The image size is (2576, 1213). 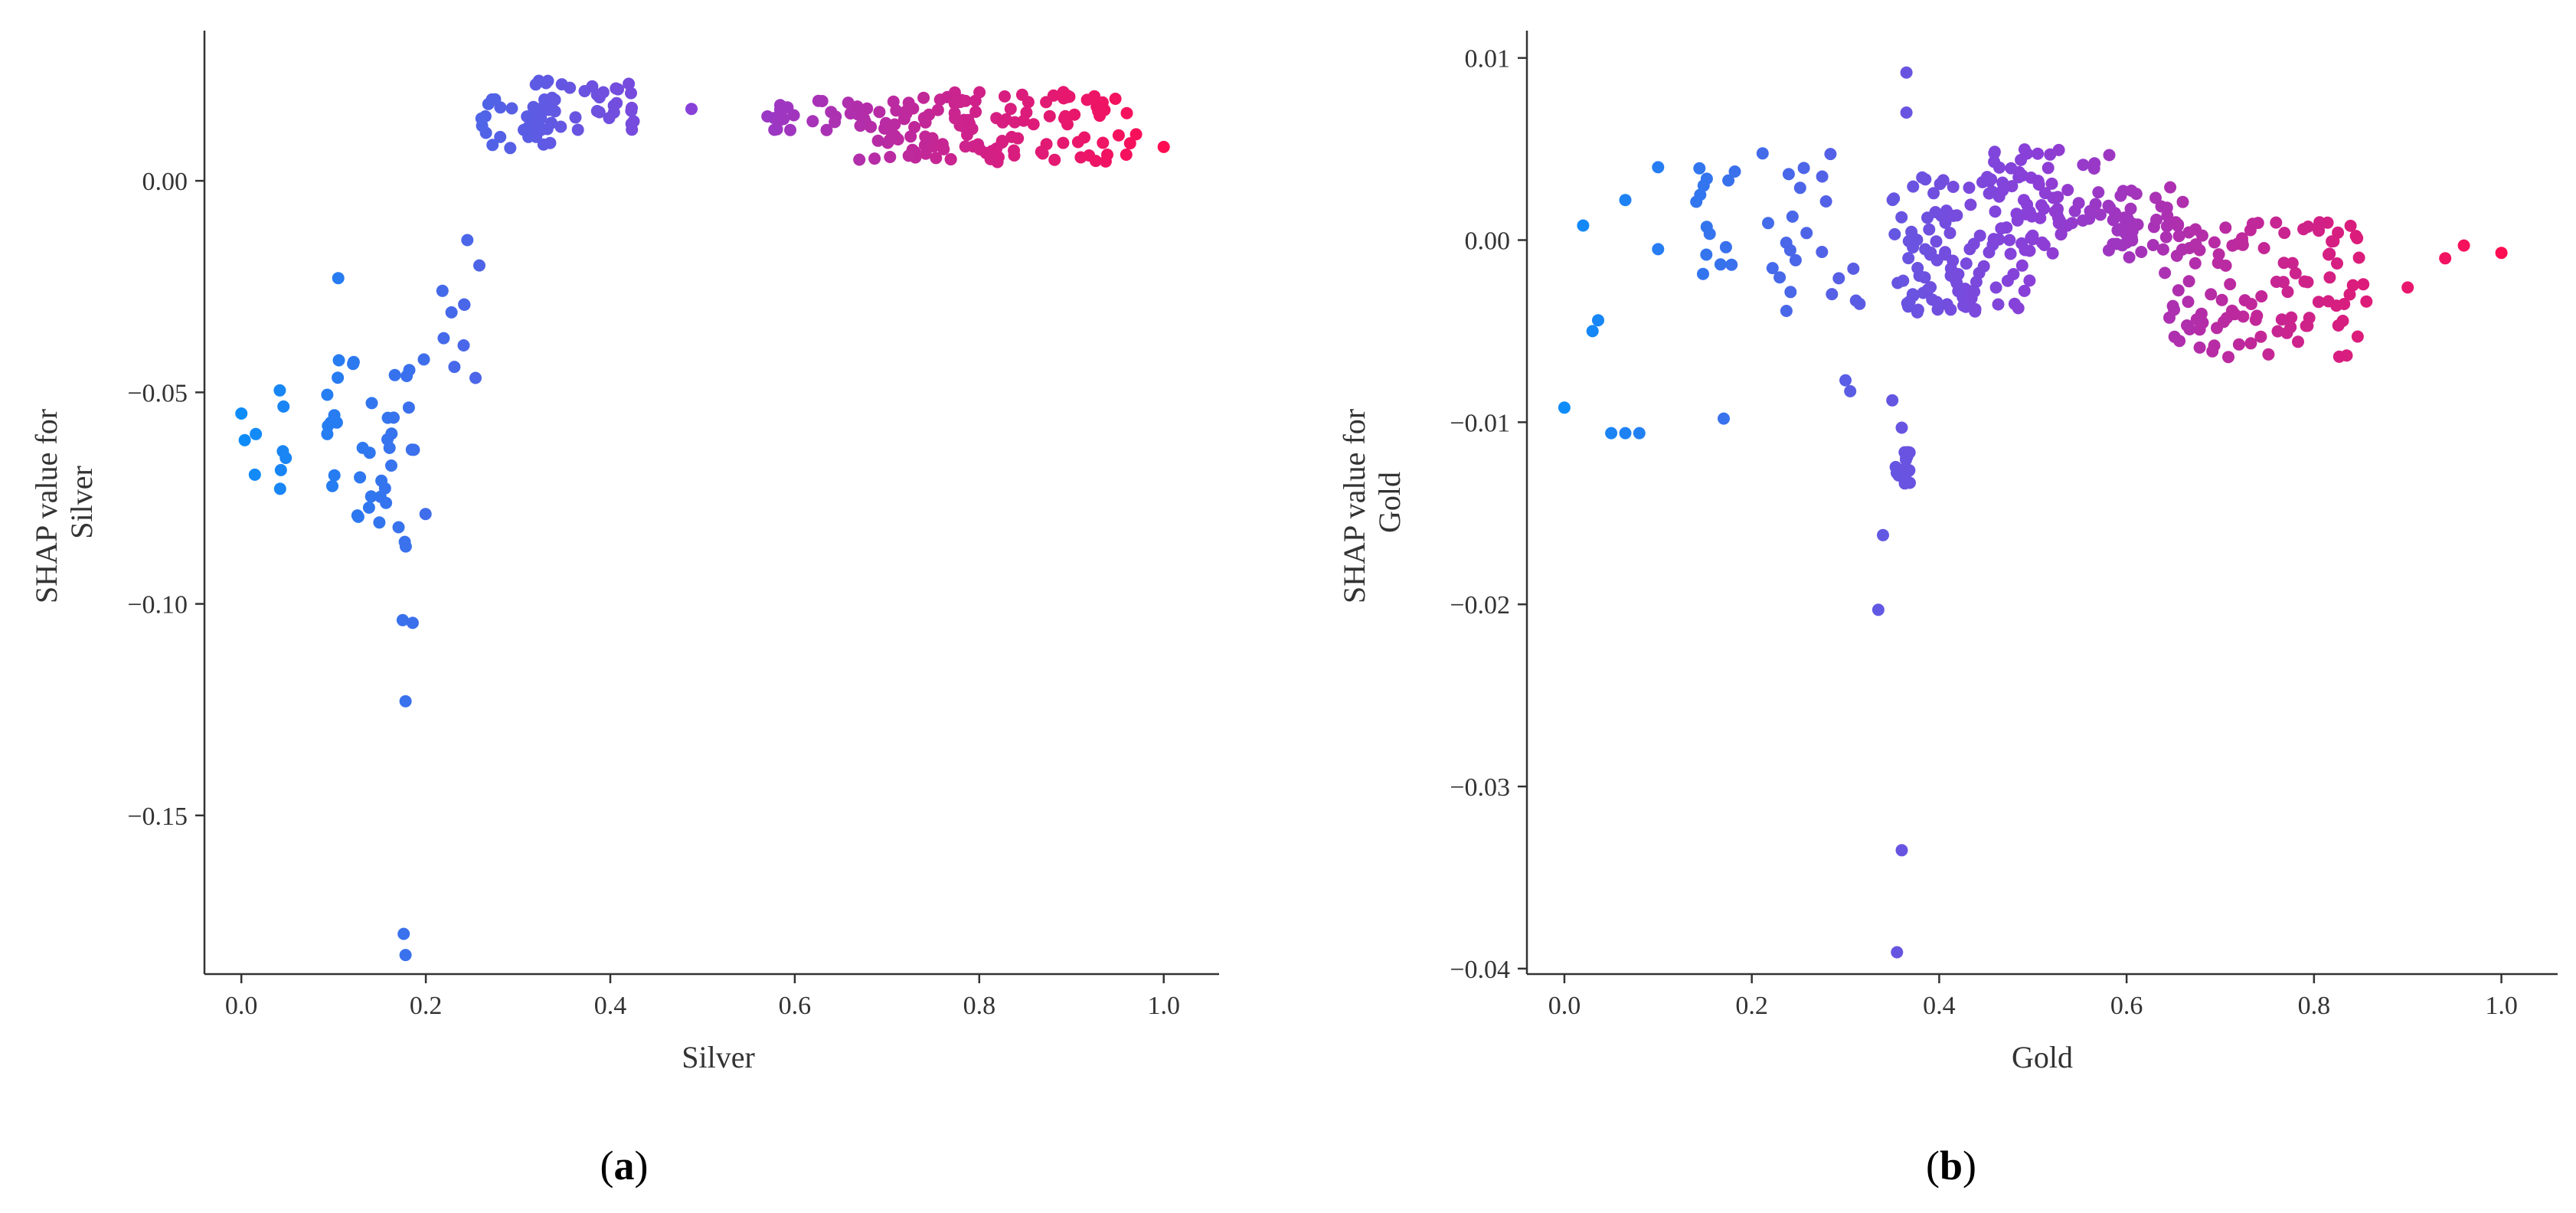 What do you see at coordinates (718, 1057) in the screenshot?
I see `panel-a-x-axis-label: Silver` at bounding box center [718, 1057].